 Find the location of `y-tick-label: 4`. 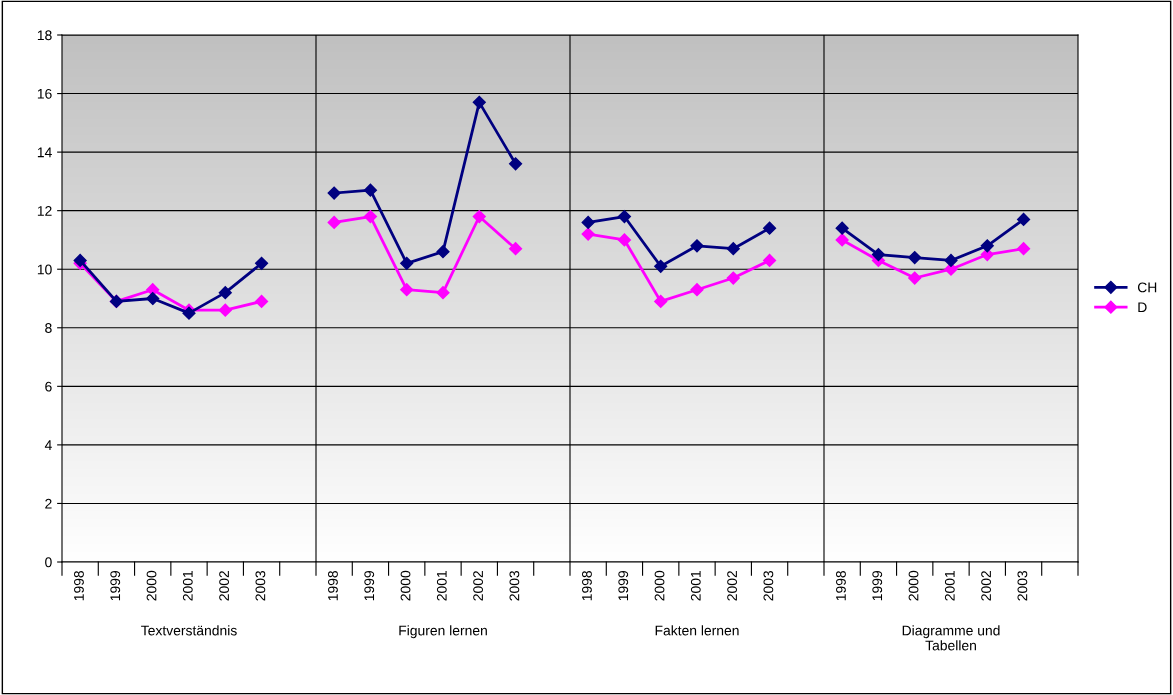

y-tick-label: 4 is located at coordinates (48, 445).